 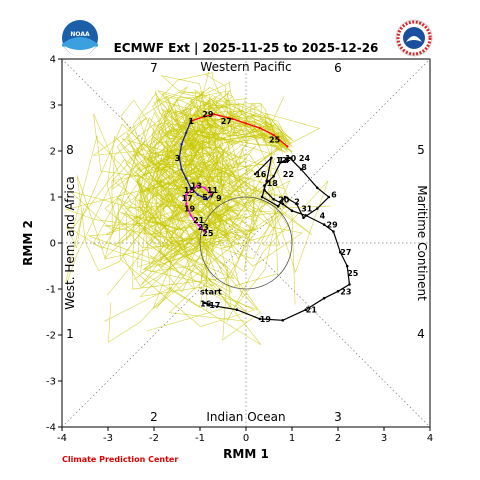 I want to click on x-tick-label: 2, so click(x=338, y=438).